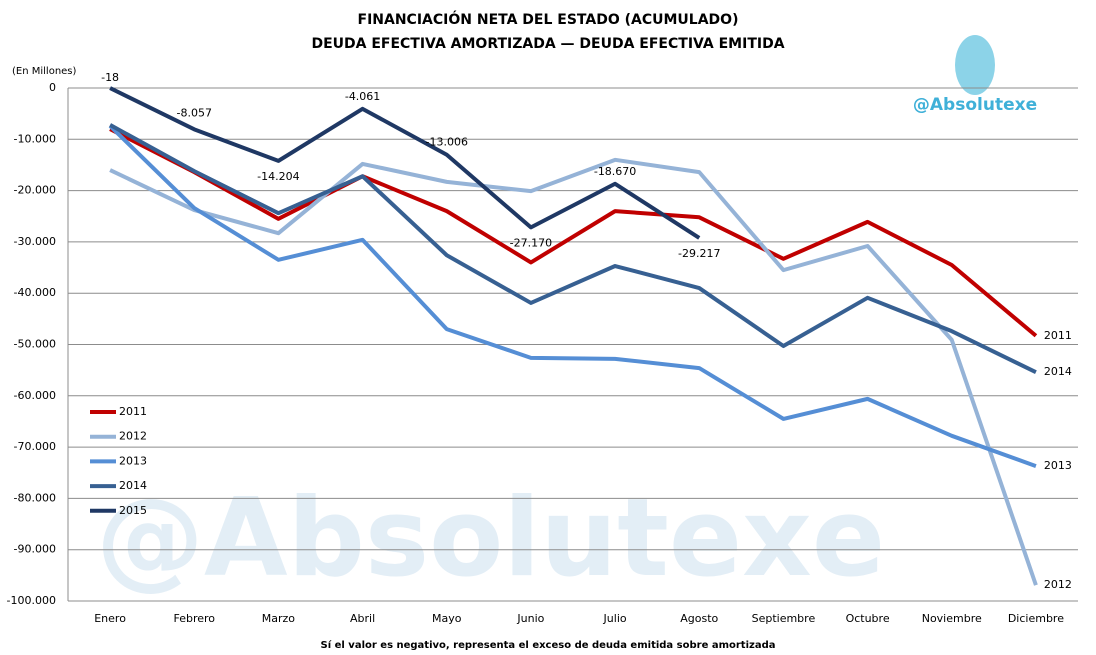 This screenshot has height=655, width=1096. I want to click on x-tick-label: Julio, so click(615, 618).